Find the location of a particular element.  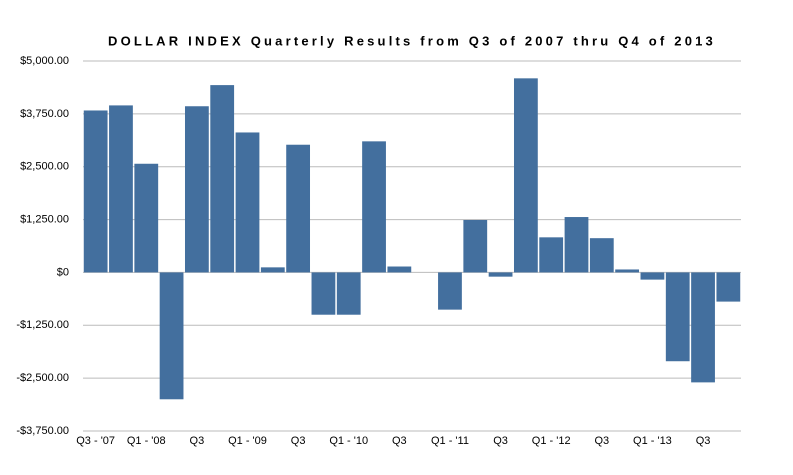

x-tick-label: Q1 - '10 is located at coordinates (348, 441).